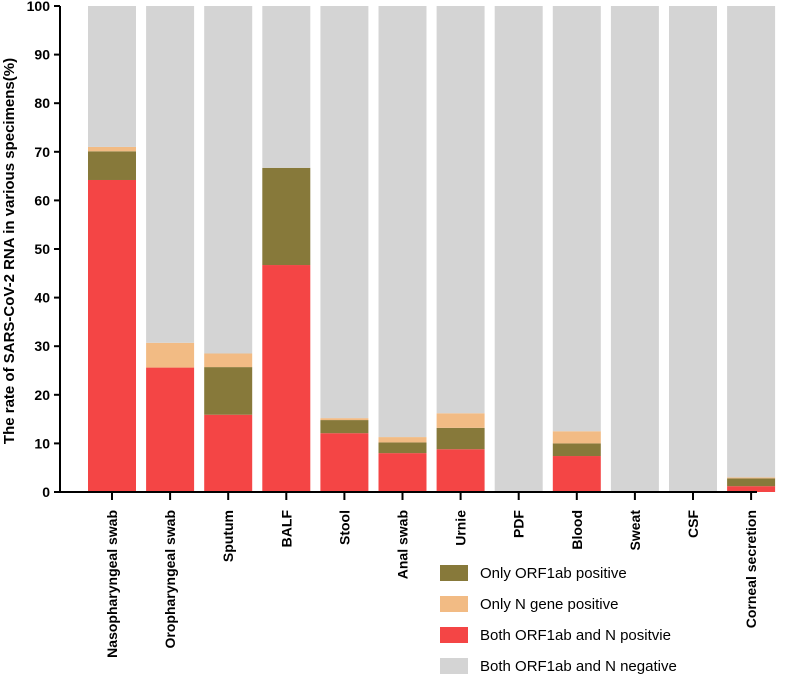  I want to click on y-tick-label: 20, so click(42, 395).